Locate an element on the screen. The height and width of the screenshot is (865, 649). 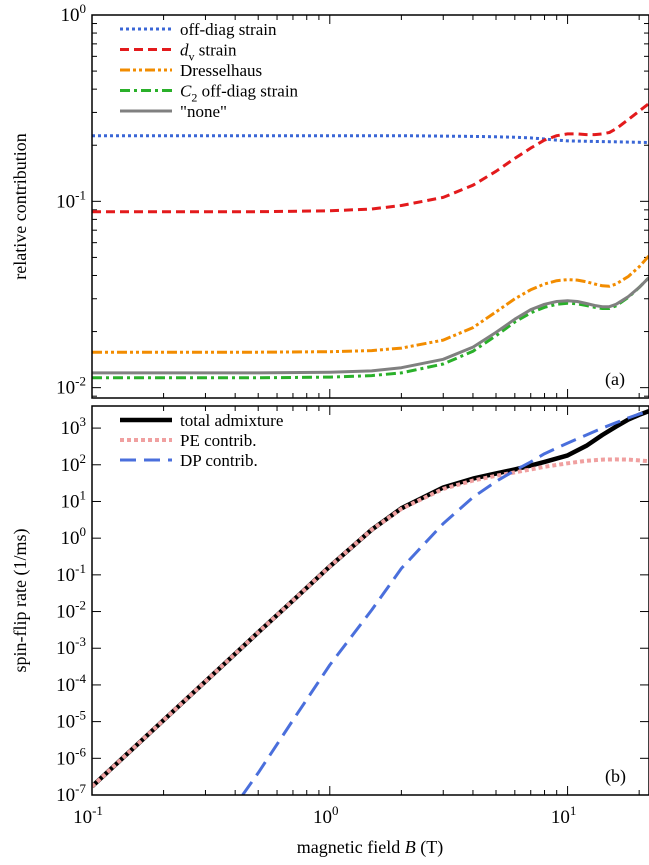
legend-label-sub: v is located at coordinates (192, 57).